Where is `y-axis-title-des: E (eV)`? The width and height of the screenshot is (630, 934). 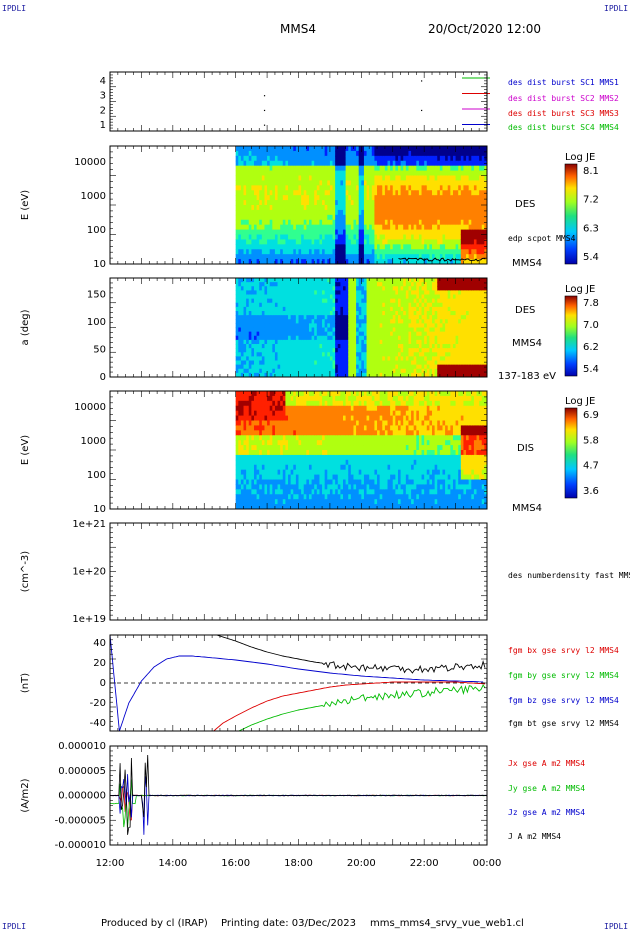 y-axis-title-des: E (eV) is located at coordinates (25, 205).